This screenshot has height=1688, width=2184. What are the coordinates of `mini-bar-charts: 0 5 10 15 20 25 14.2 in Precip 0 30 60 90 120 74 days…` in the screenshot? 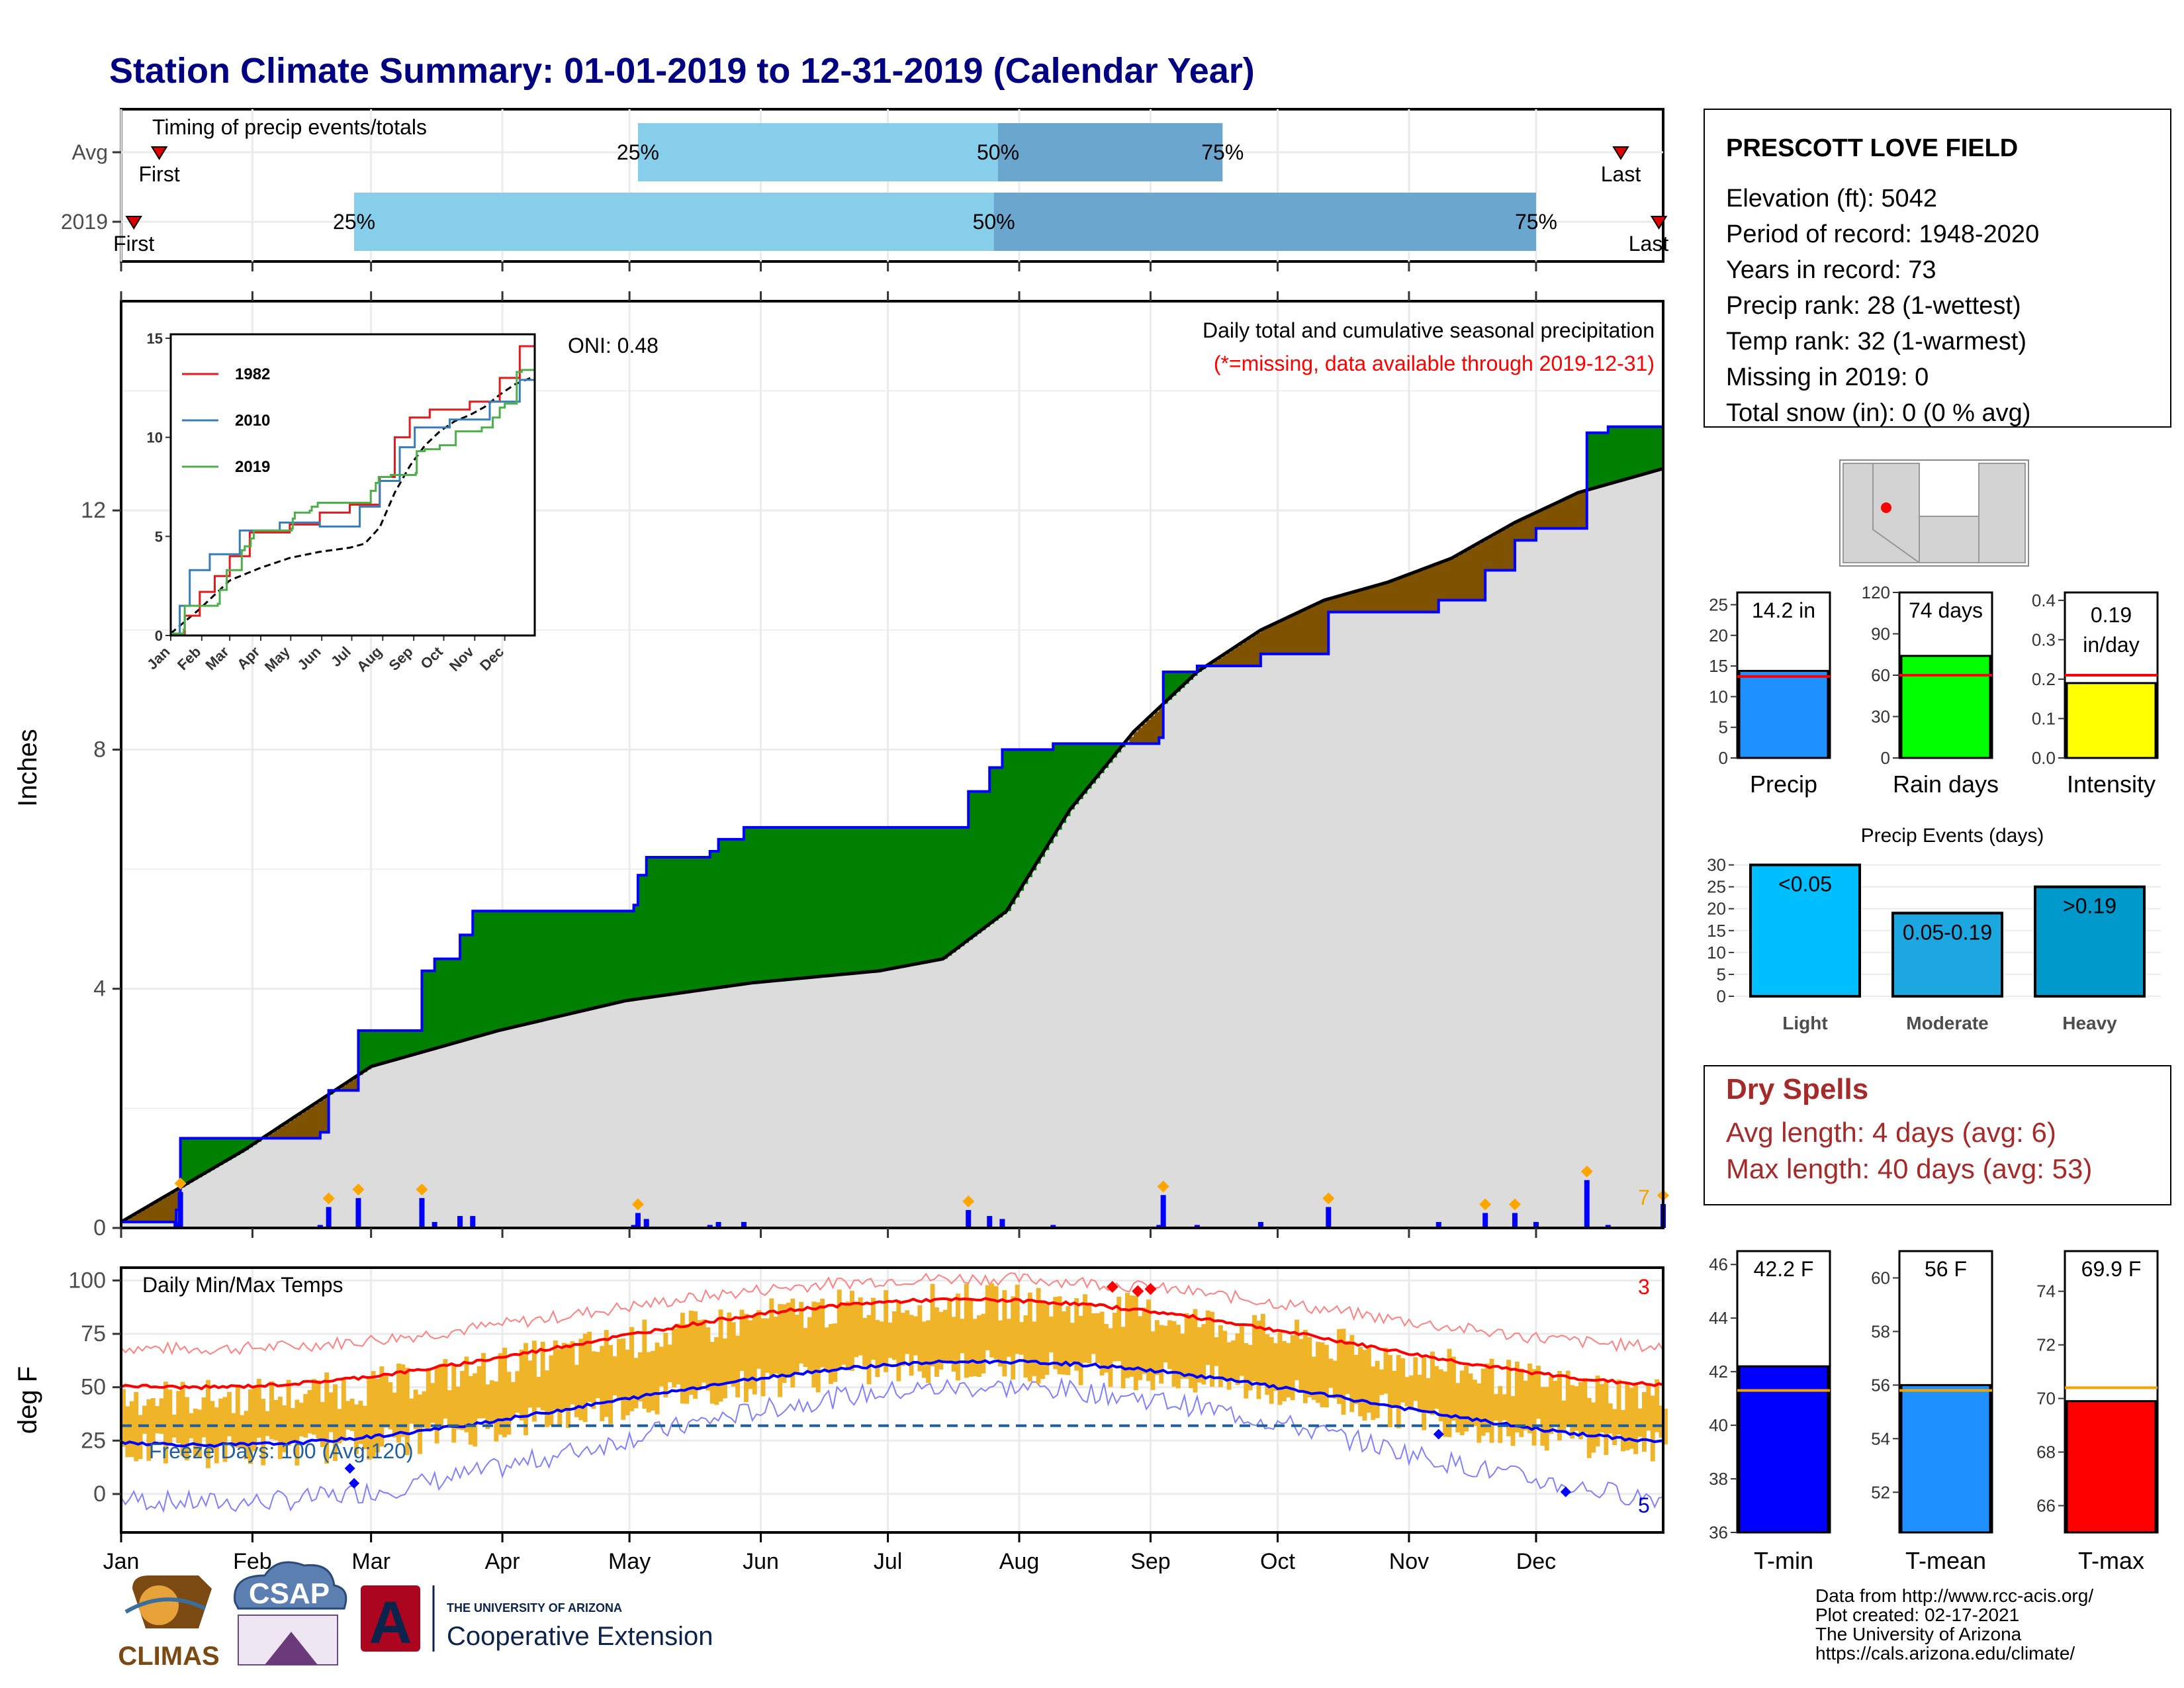 It's located at (1934, 690).